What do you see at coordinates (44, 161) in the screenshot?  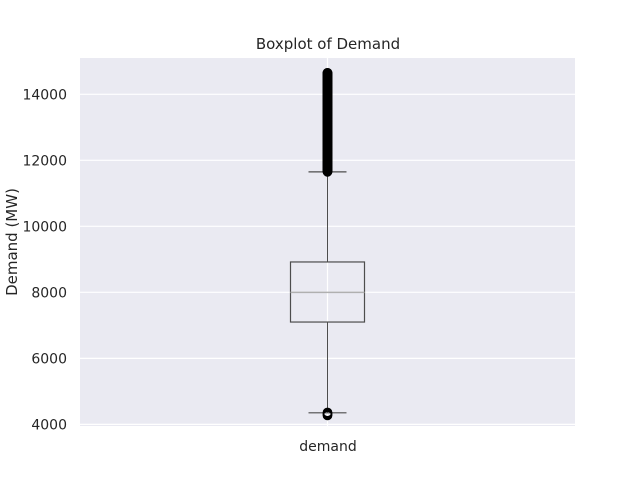 I see `y-tick-label-12000: 12000` at bounding box center [44, 161].